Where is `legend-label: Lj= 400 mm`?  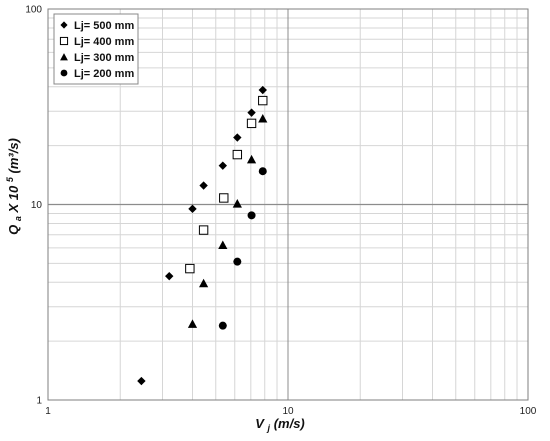
legend-label: Lj= 400 mm is located at coordinates (104, 42).